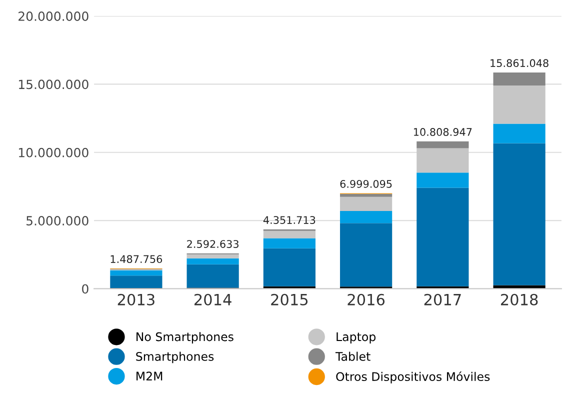  I want to click on total-label: 2.592.633, so click(212, 244).